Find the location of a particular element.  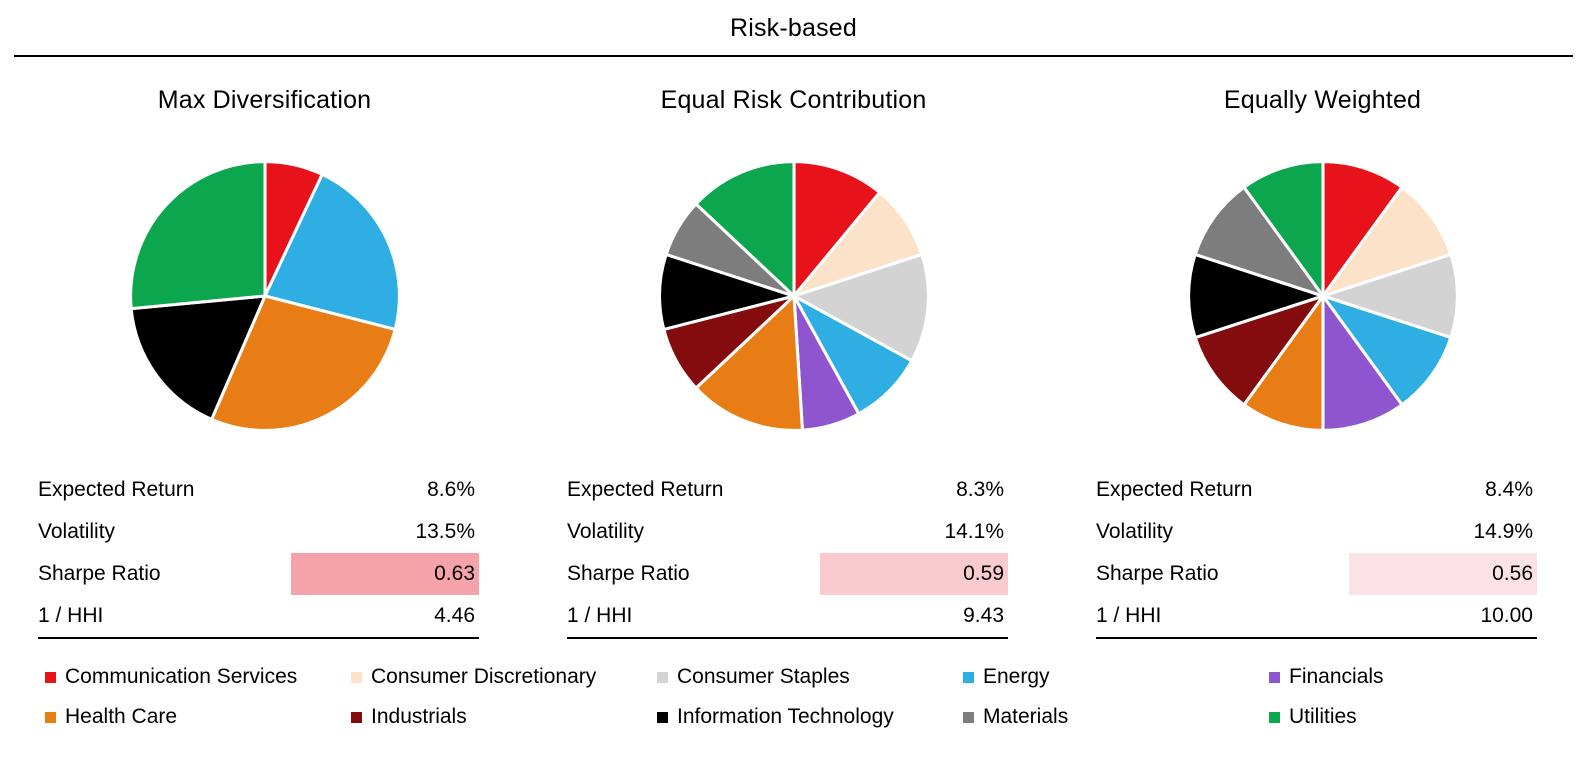

pie-slice-industrials is located at coordinates (1259, 350).